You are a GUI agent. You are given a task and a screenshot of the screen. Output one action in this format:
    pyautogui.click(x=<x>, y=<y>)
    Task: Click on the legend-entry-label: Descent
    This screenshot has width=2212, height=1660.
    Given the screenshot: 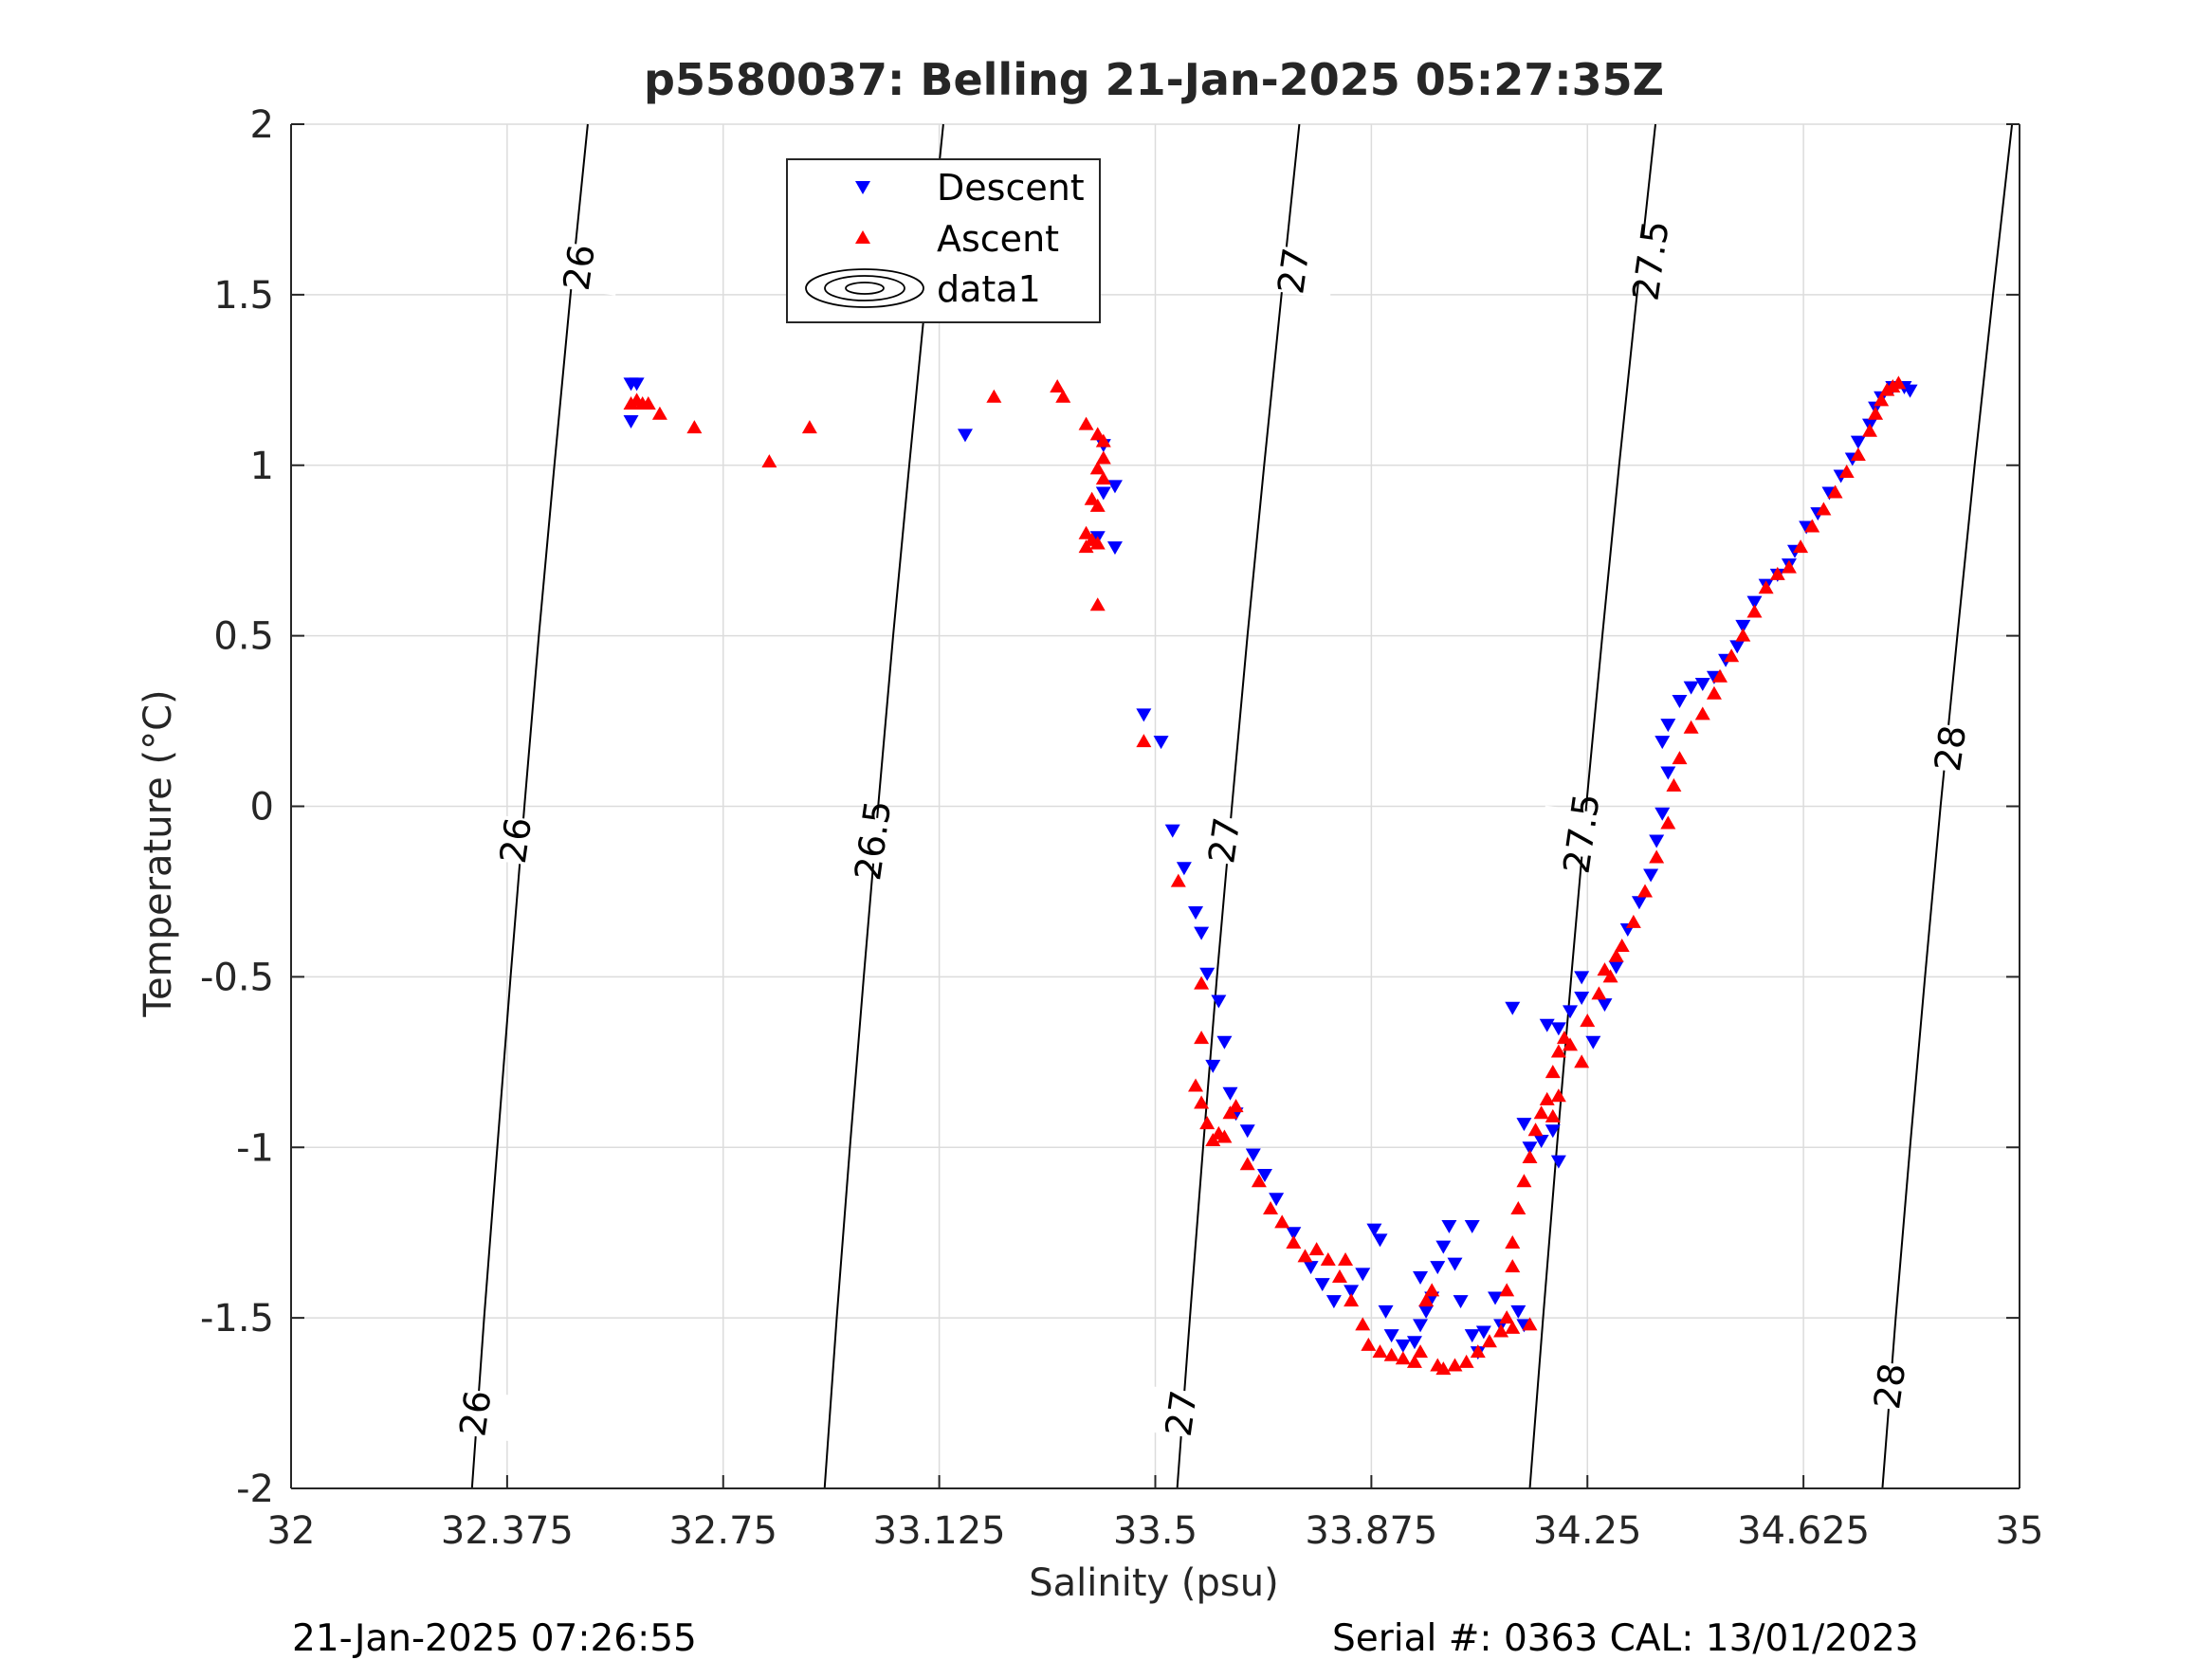 What is the action you would take?
    pyautogui.click(x=1011, y=188)
    